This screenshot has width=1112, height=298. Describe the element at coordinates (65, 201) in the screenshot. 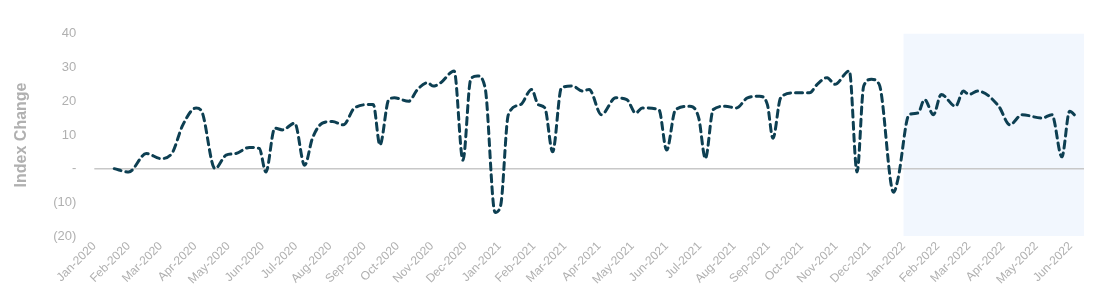

I see `y-tick-label: (10)` at that location.